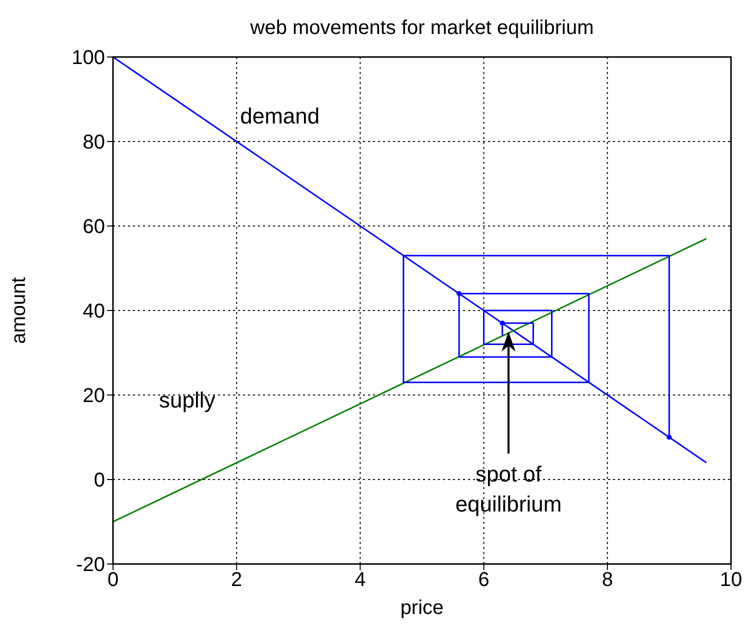 The height and width of the screenshot is (630, 753). What do you see at coordinates (19, 310) in the screenshot?
I see `y-axis-title: amount` at bounding box center [19, 310].